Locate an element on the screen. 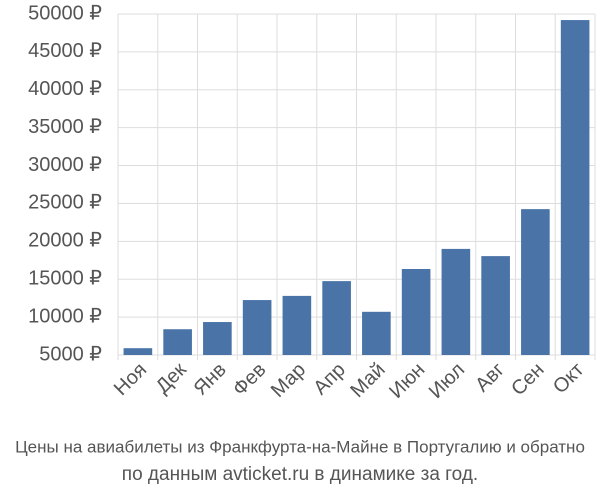 The width and height of the screenshot is (600, 500). x-tick-label: Янв is located at coordinates (210, 379).